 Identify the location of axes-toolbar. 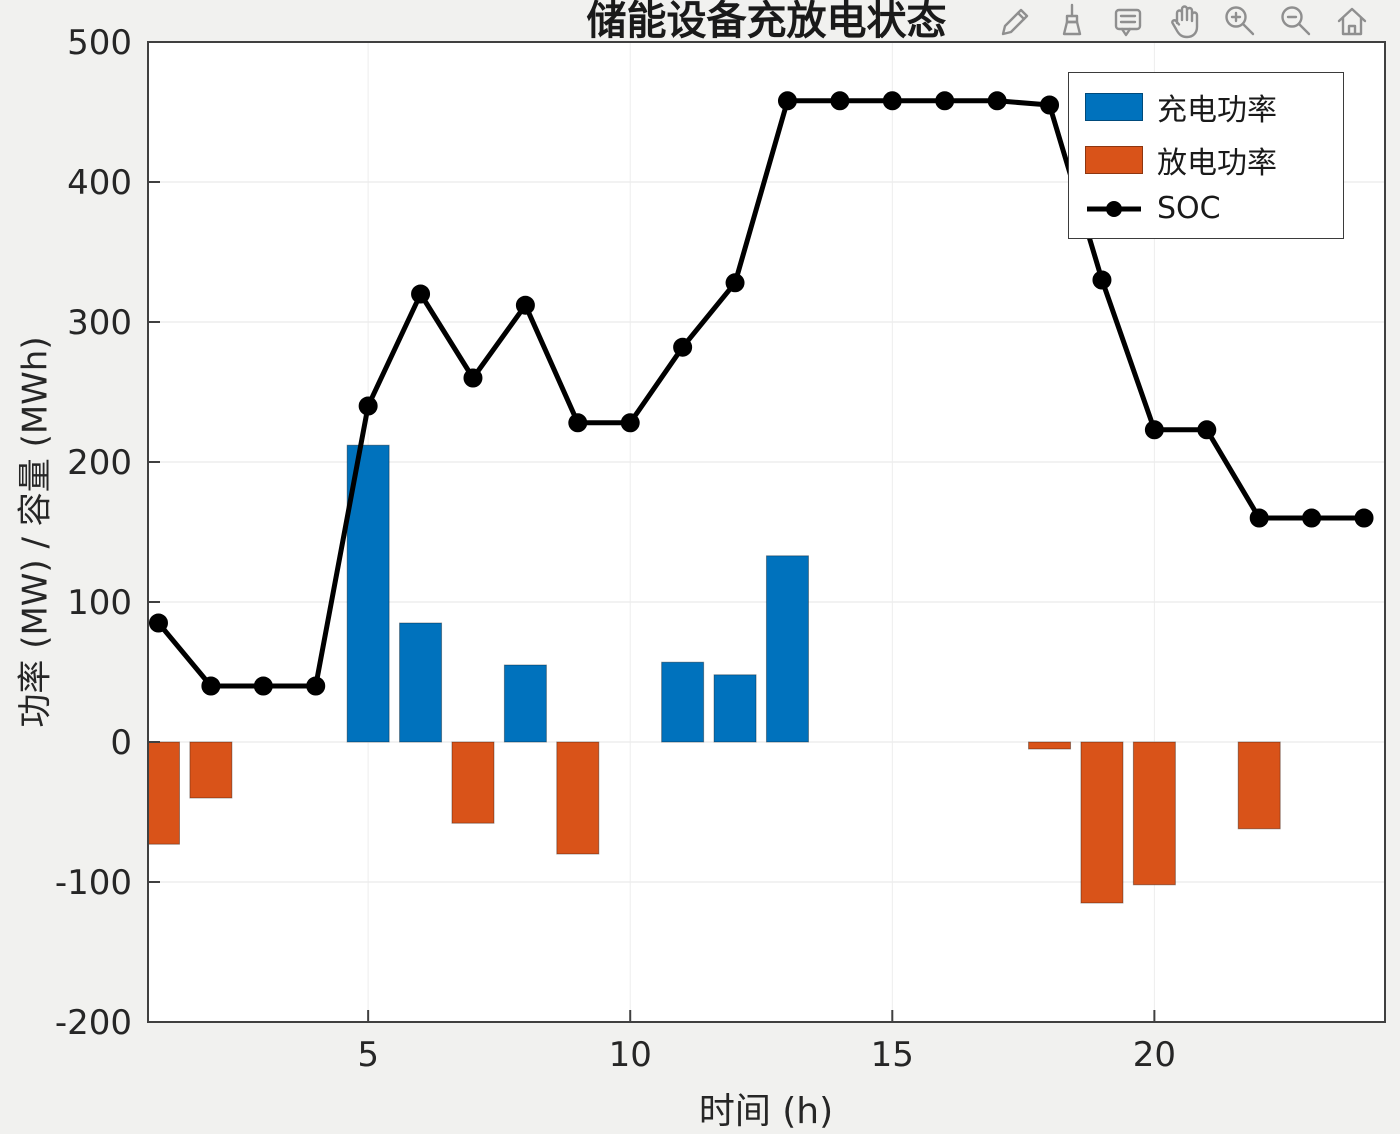
(1184, 21).